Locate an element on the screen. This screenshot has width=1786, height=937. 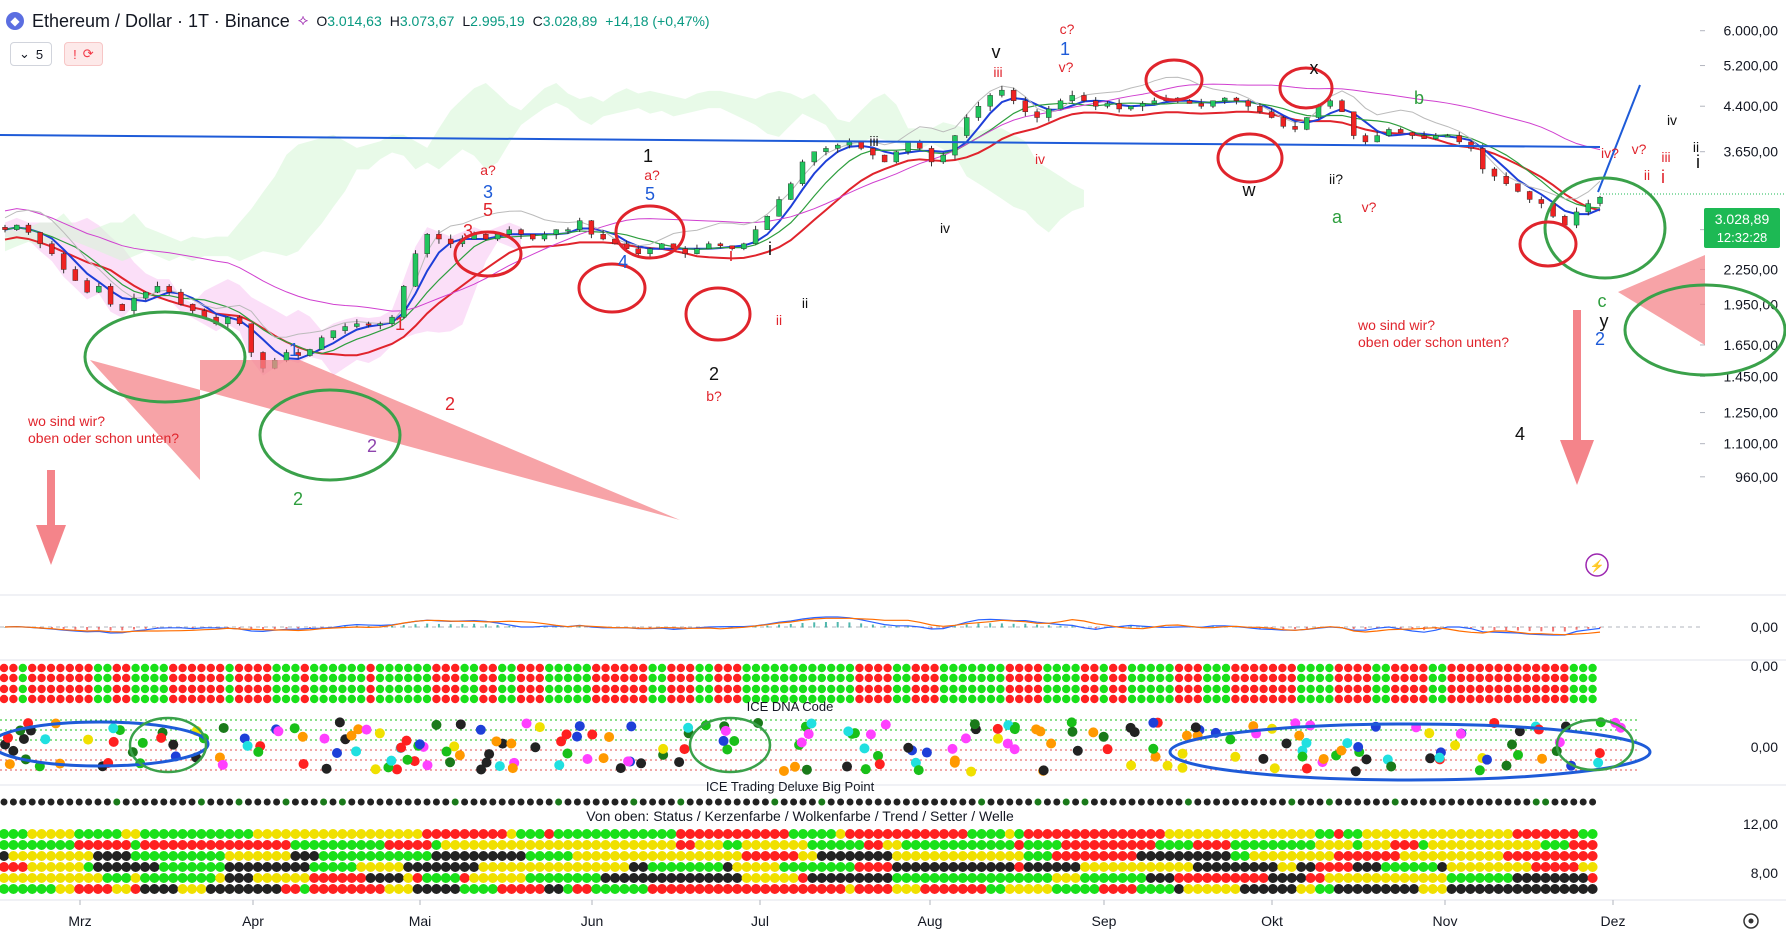
price-axis is located at coordinates (1743, 468).